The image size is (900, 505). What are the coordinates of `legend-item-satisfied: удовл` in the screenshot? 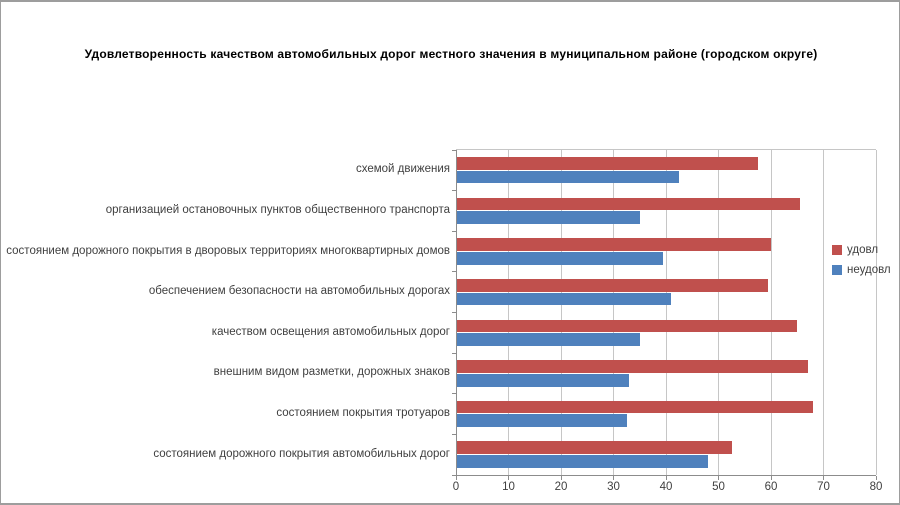 It's located at (861, 250).